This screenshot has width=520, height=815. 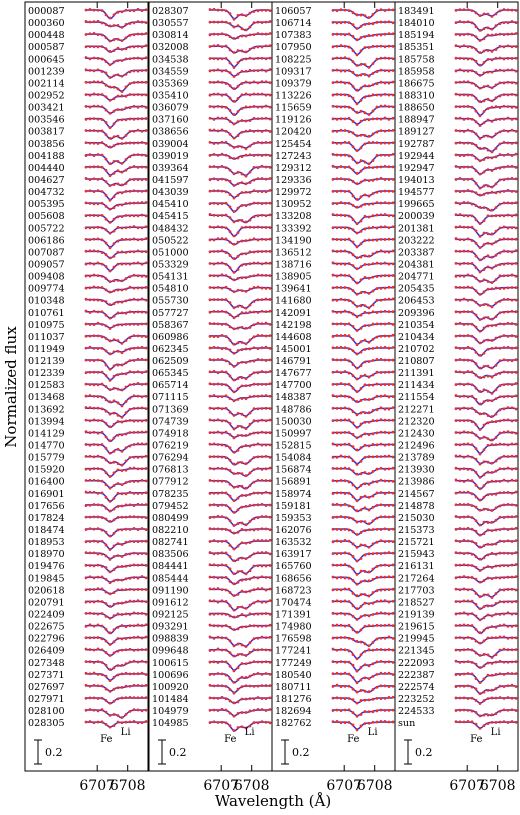 What do you see at coordinates (293, 530) in the screenshot?
I see `star-label: 162076` at bounding box center [293, 530].